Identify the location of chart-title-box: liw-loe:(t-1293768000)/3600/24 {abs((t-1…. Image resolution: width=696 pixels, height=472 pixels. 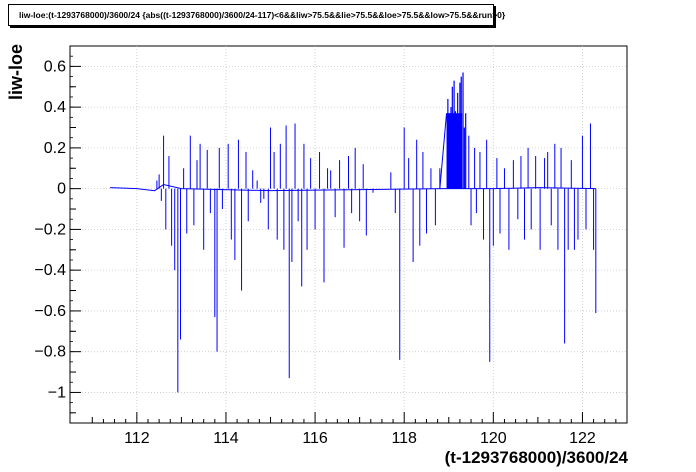
(256, 15).